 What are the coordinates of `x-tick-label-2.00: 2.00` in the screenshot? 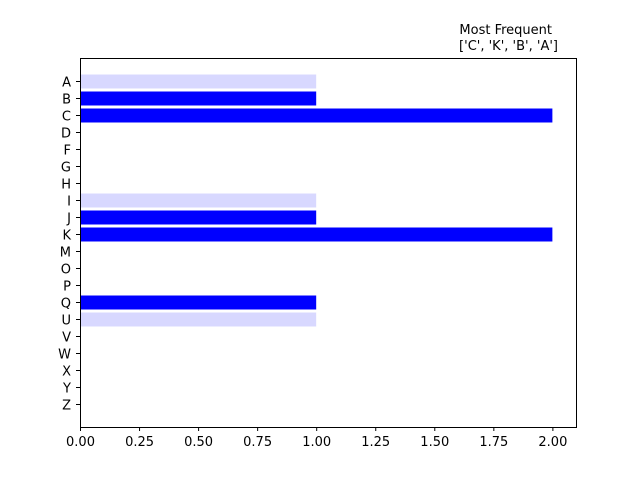 It's located at (552, 442).